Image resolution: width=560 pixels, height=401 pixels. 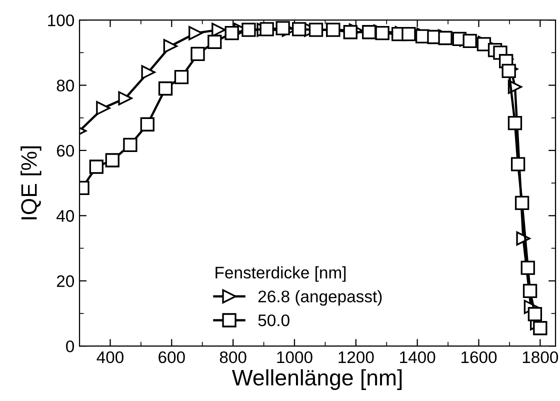 I want to click on x-tick-label: 800, so click(x=233, y=357).